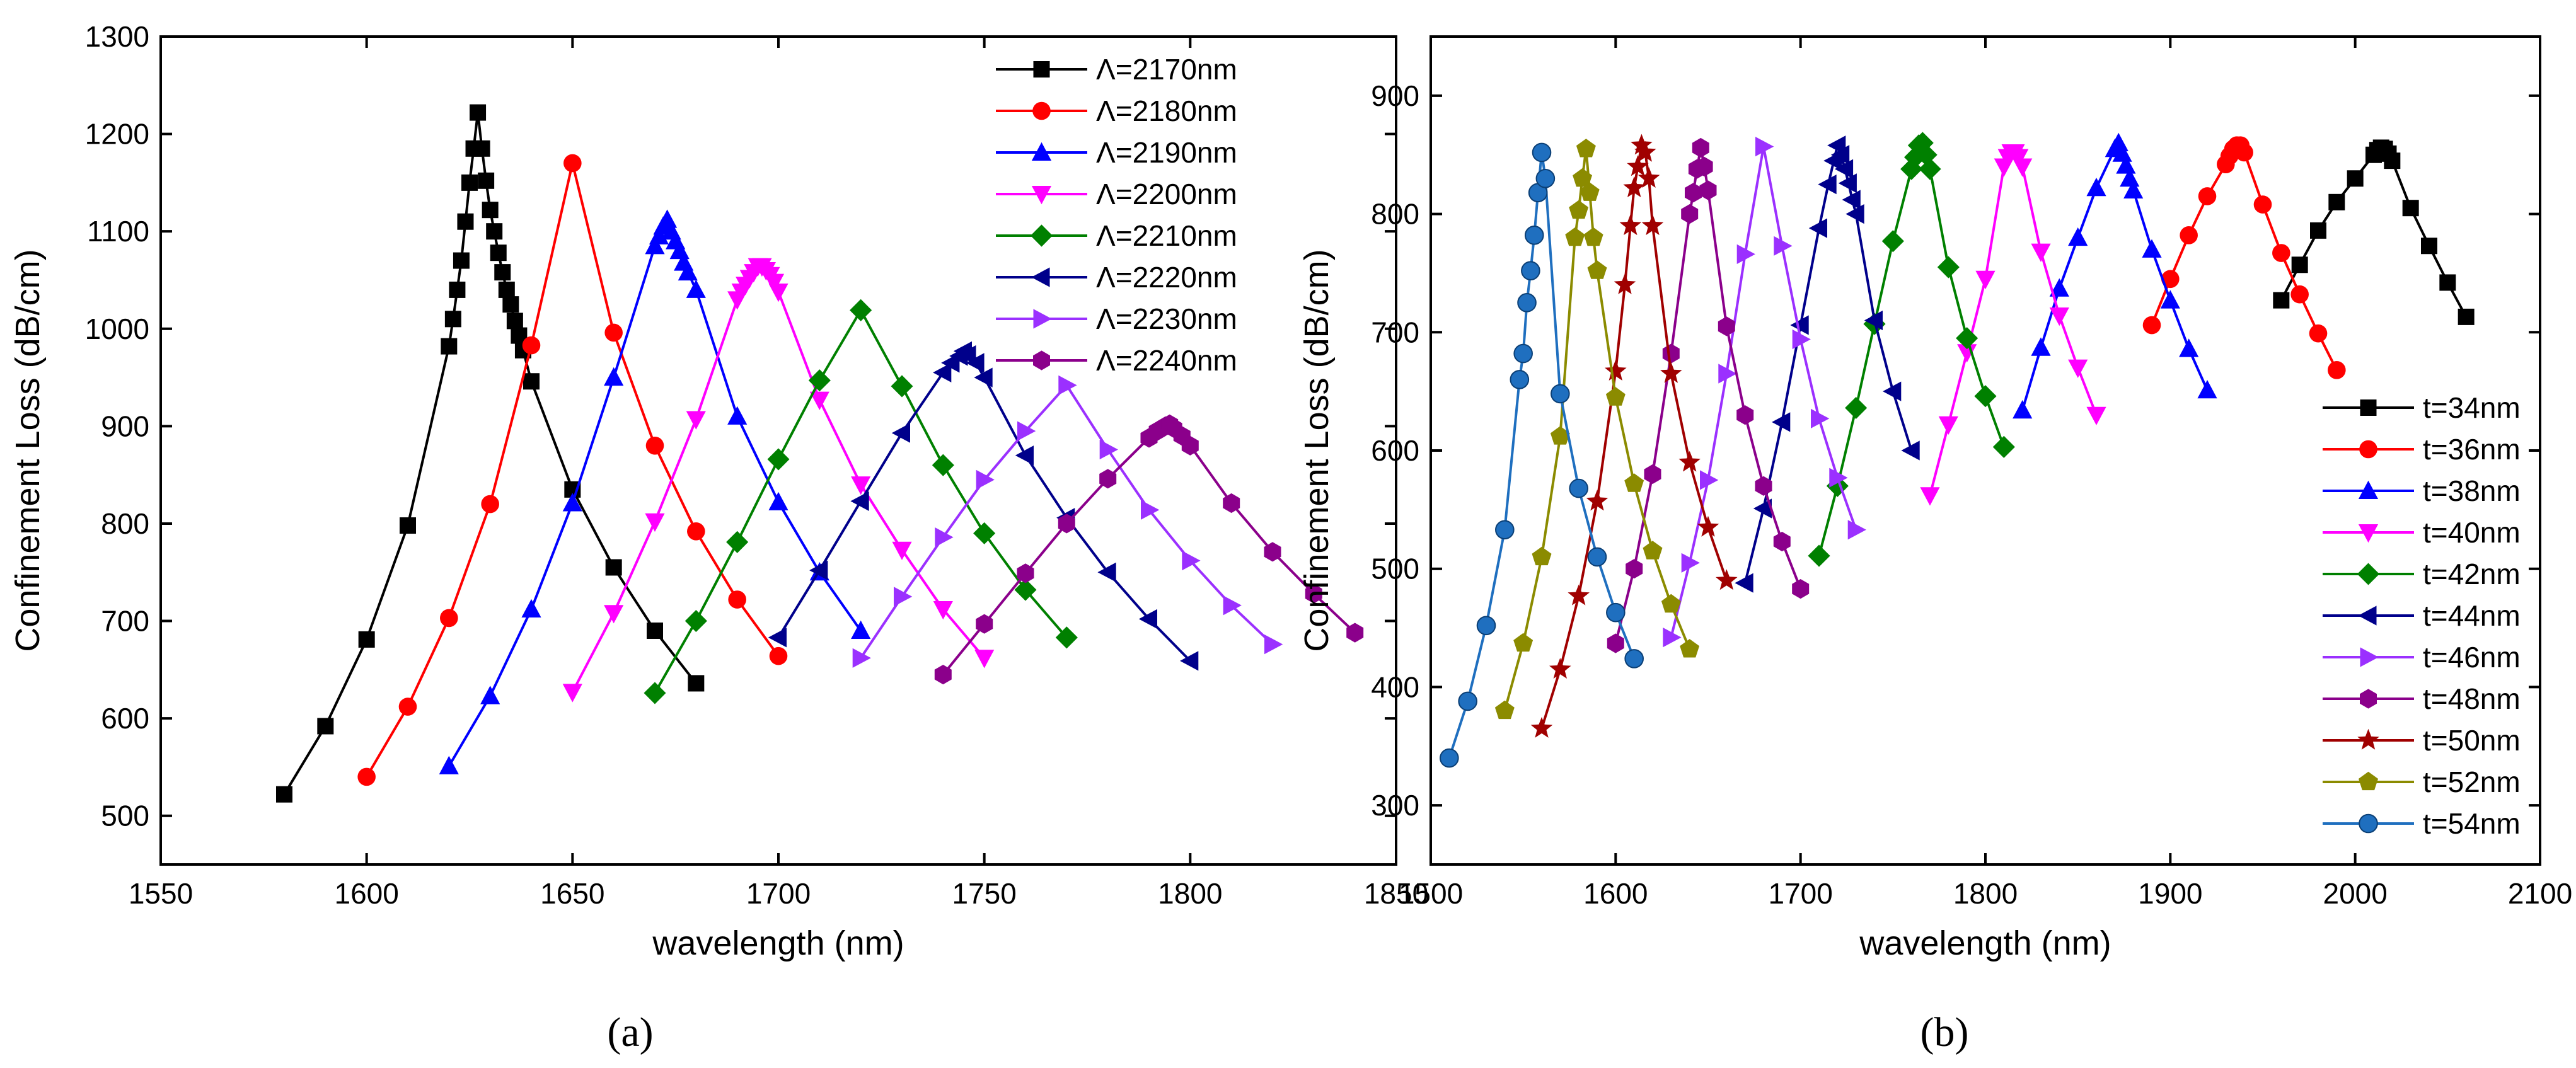 This screenshot has height=1068, width=2576. I want to click on x-tick-label: 1800, so click(1986, 894).